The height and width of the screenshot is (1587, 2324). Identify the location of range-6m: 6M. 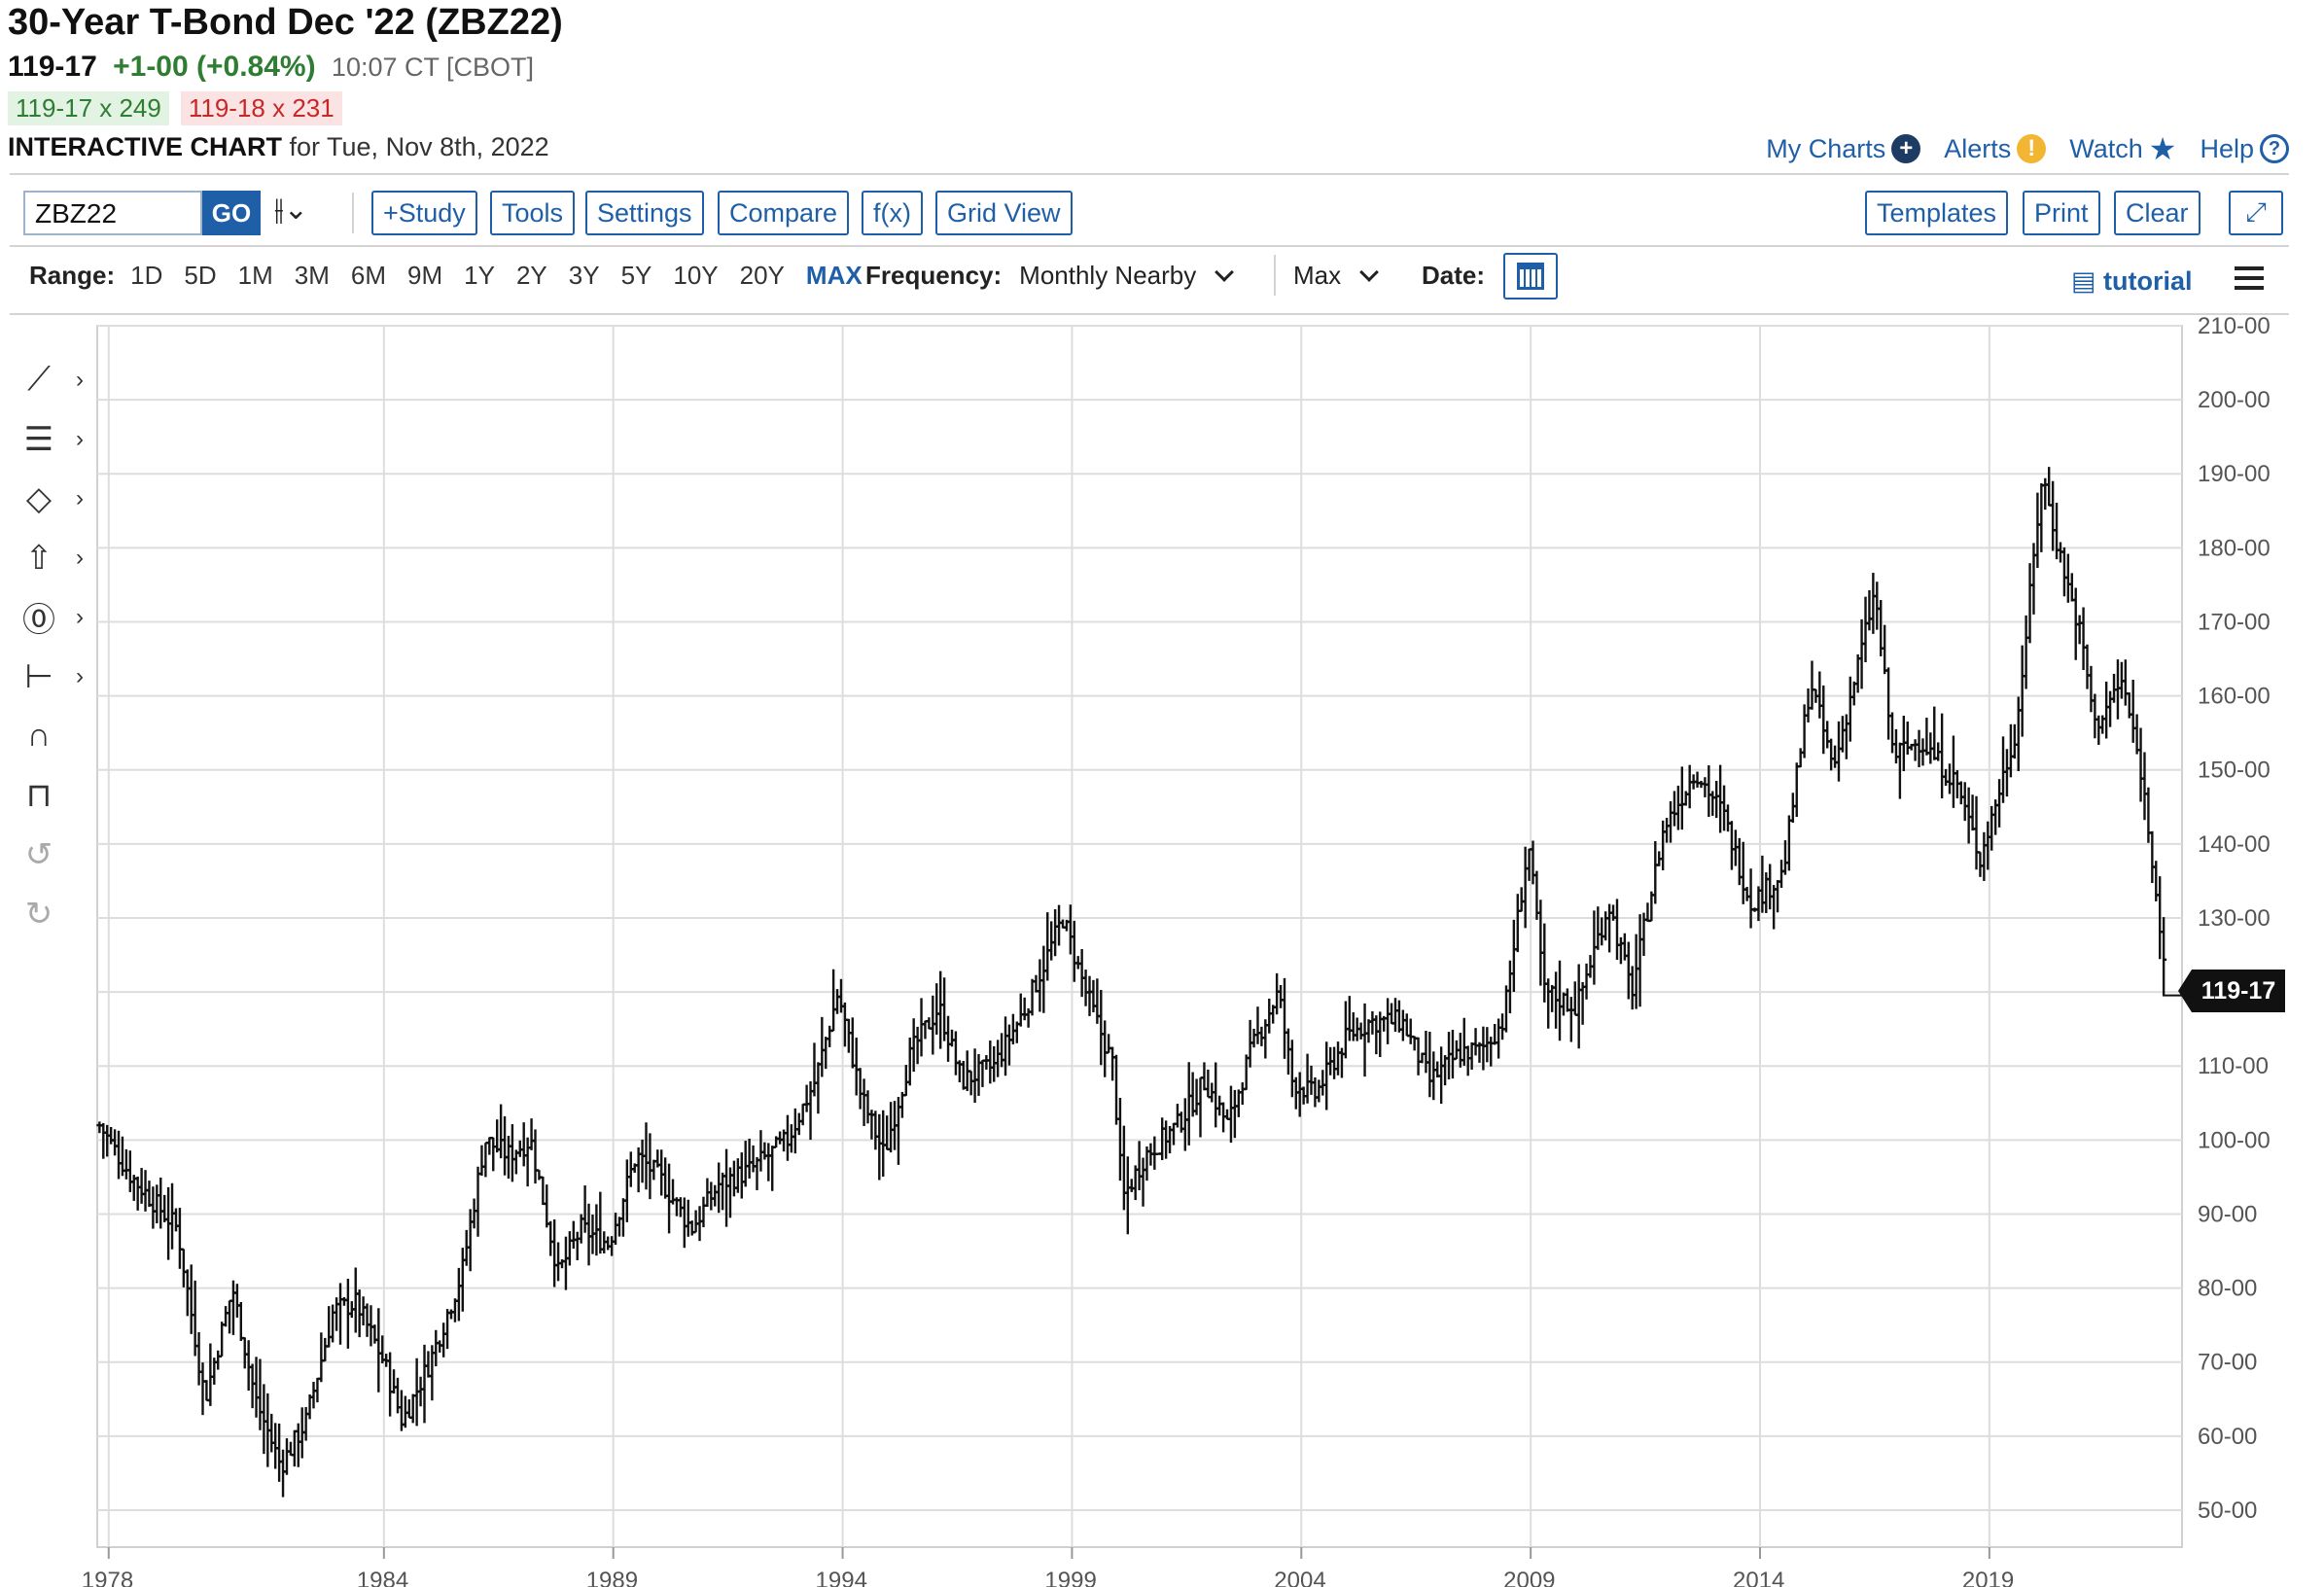
(368, 275).